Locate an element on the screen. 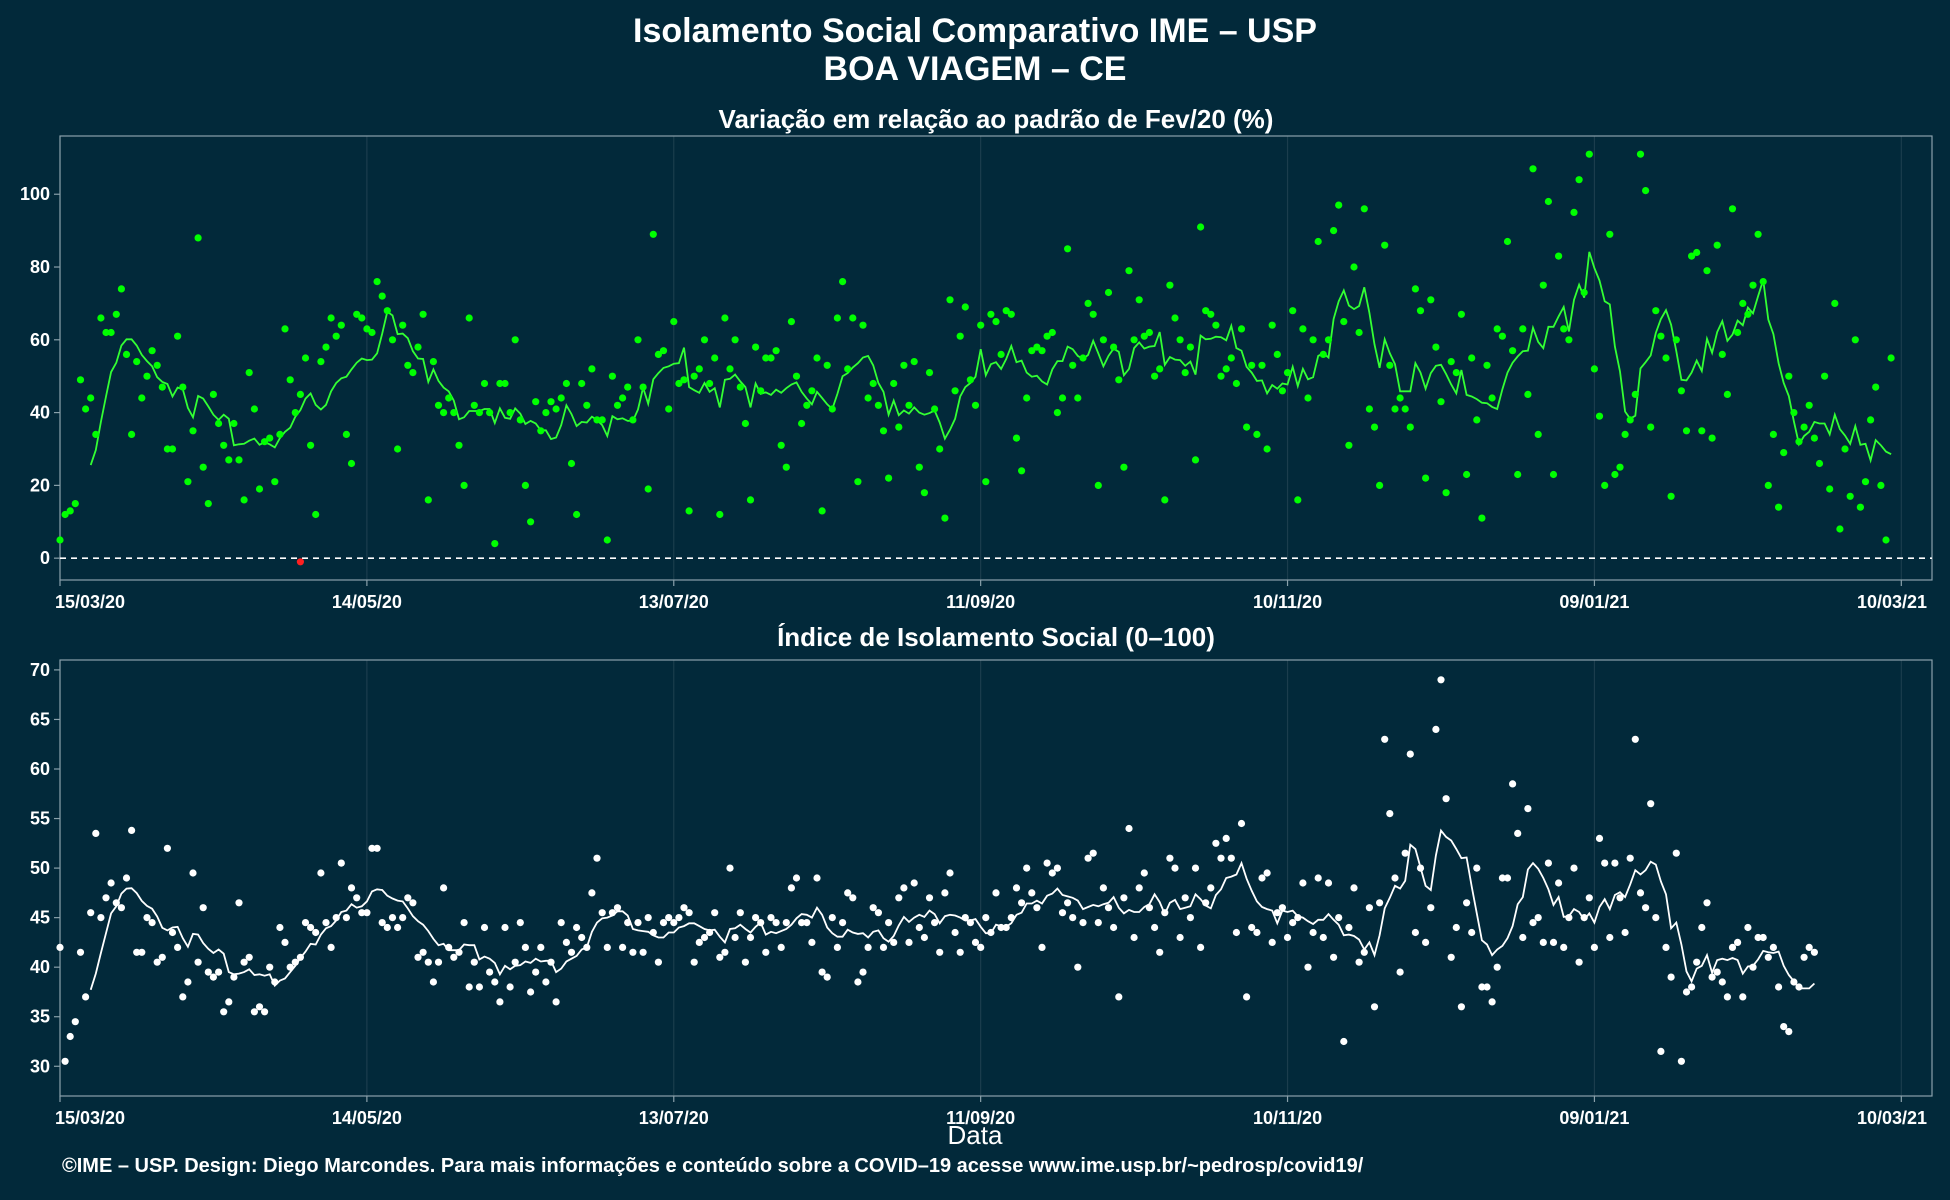  x-tick-label: 10/11/20 is located at coordinates (1287, 602).